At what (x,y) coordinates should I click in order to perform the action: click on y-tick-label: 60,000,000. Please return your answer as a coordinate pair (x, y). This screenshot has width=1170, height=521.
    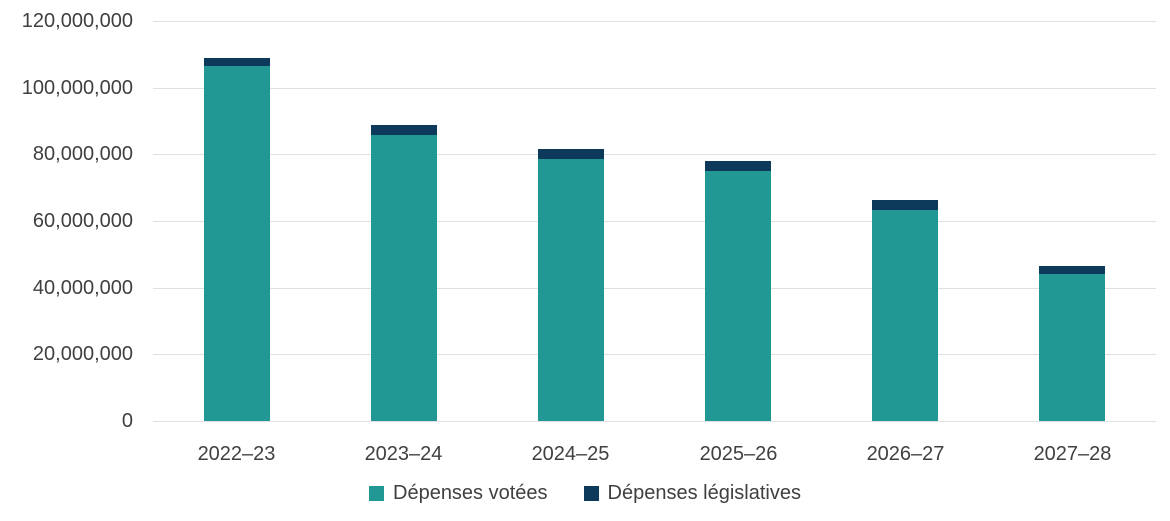
    Looking at the image, I should click on (82, 221).